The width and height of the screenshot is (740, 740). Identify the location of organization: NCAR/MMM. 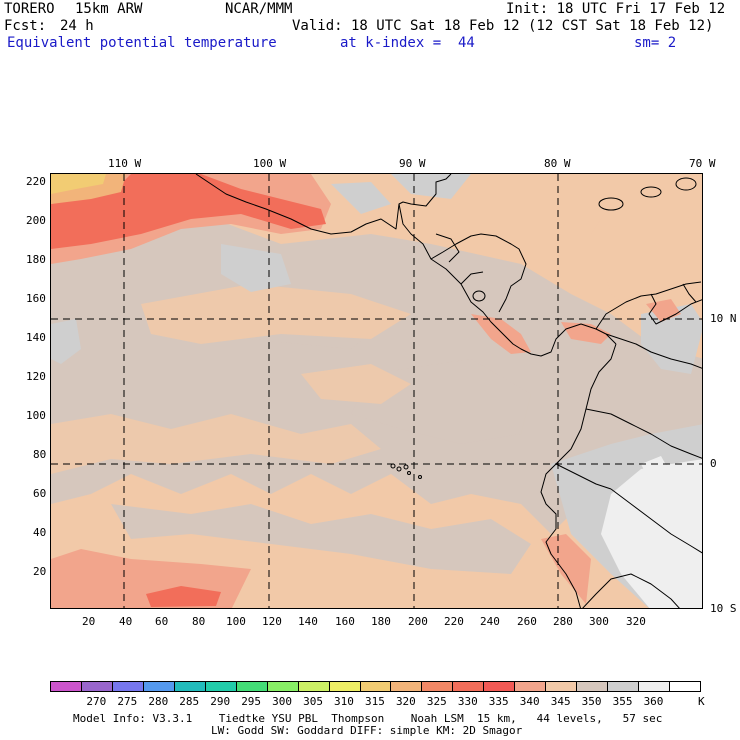
(259, 9).